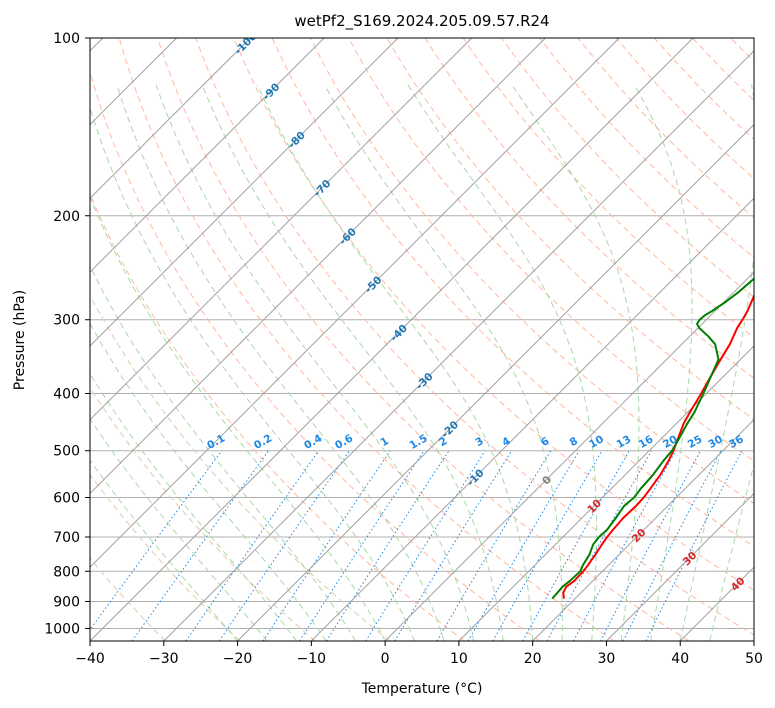  Describe the element at coordinates (547, 481) in the screenshot. I see `isotherm-label: 0` at that location.